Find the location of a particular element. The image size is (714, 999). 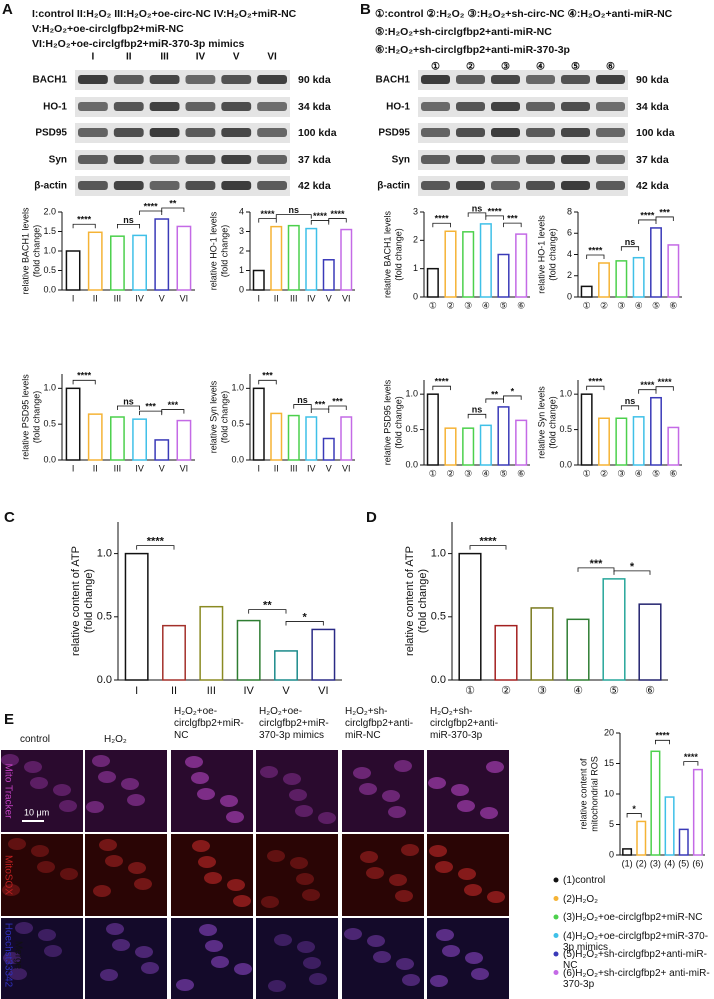

significance-label: * is located at coordinates (305, 617).